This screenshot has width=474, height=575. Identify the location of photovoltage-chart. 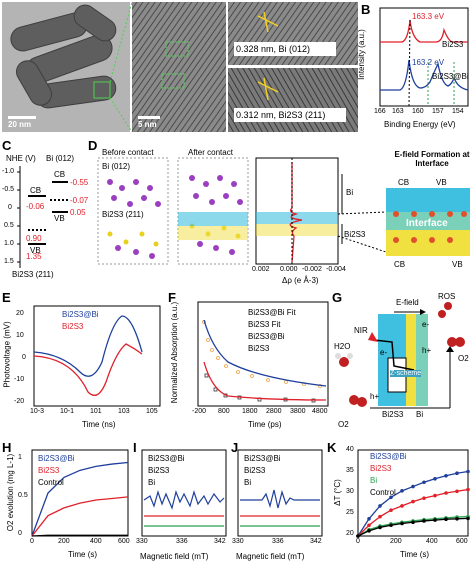
(97, 356).